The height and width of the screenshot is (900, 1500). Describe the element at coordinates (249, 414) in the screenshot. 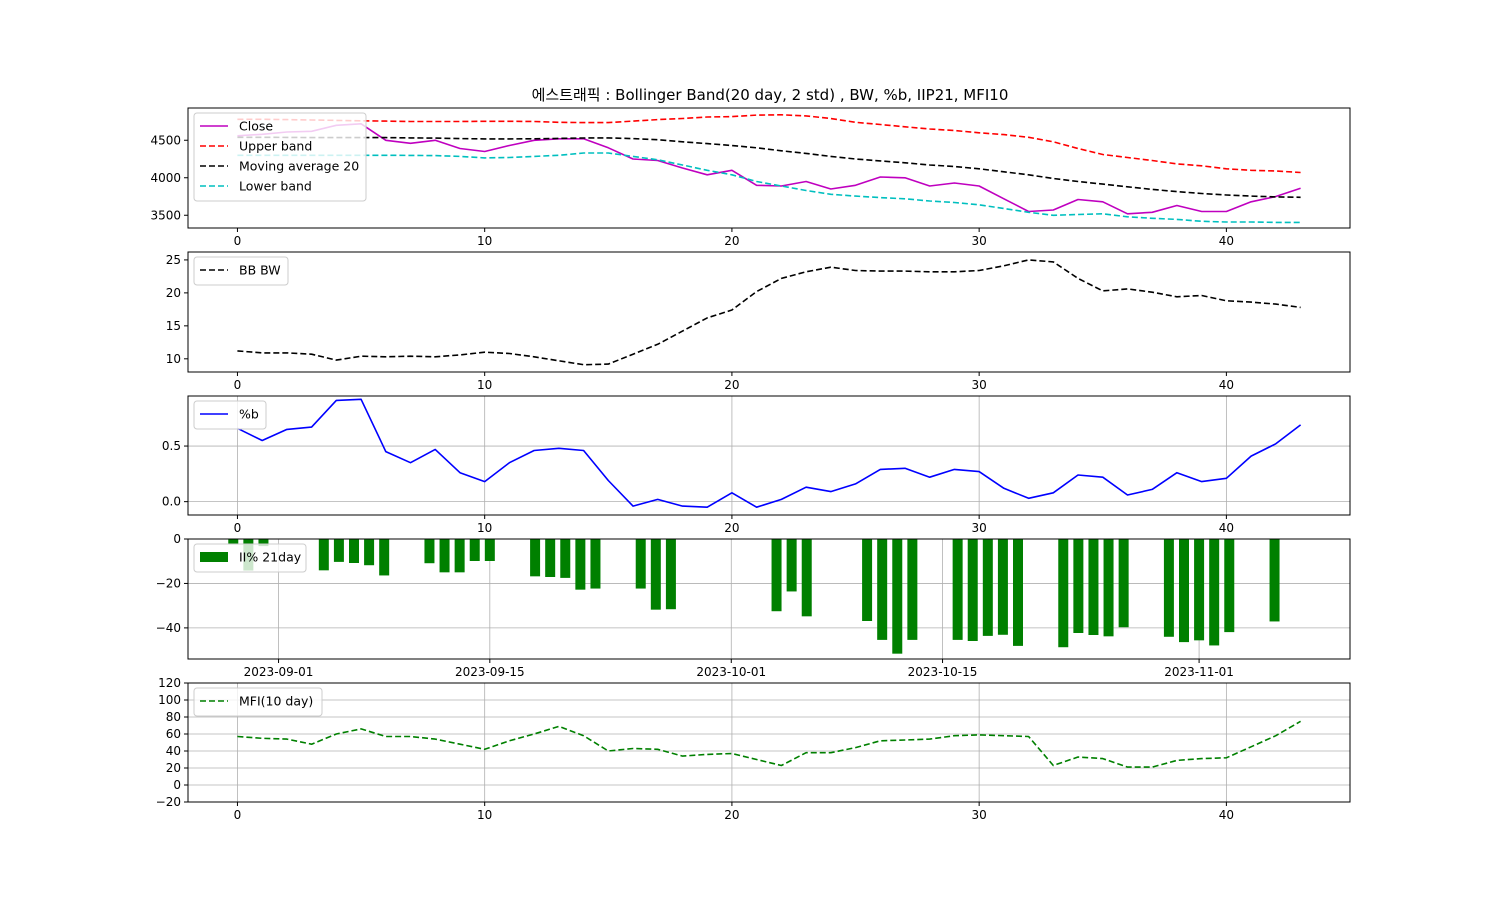

I see `legend-label: %b` at that location.